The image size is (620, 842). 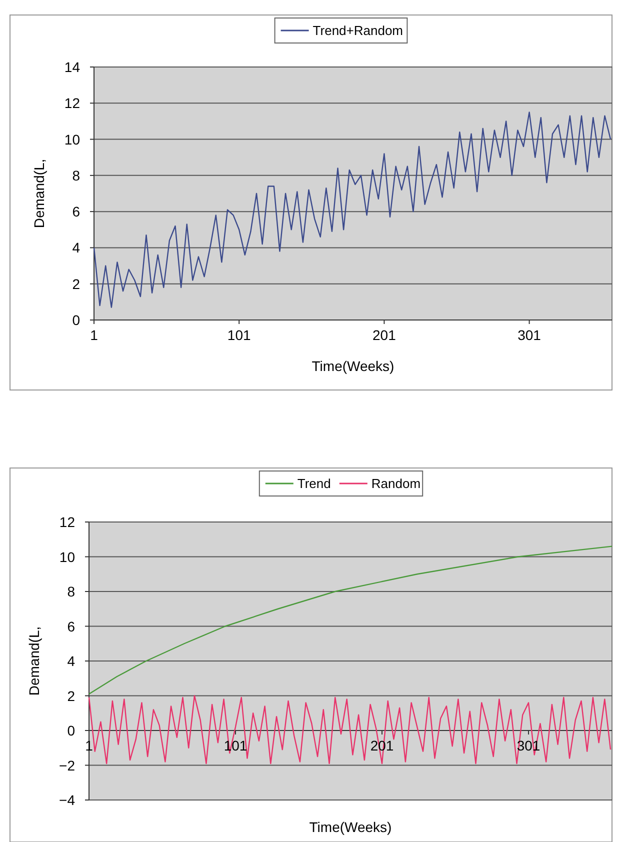 I want to click on legend-label: Random, so click(x=396, y=483).